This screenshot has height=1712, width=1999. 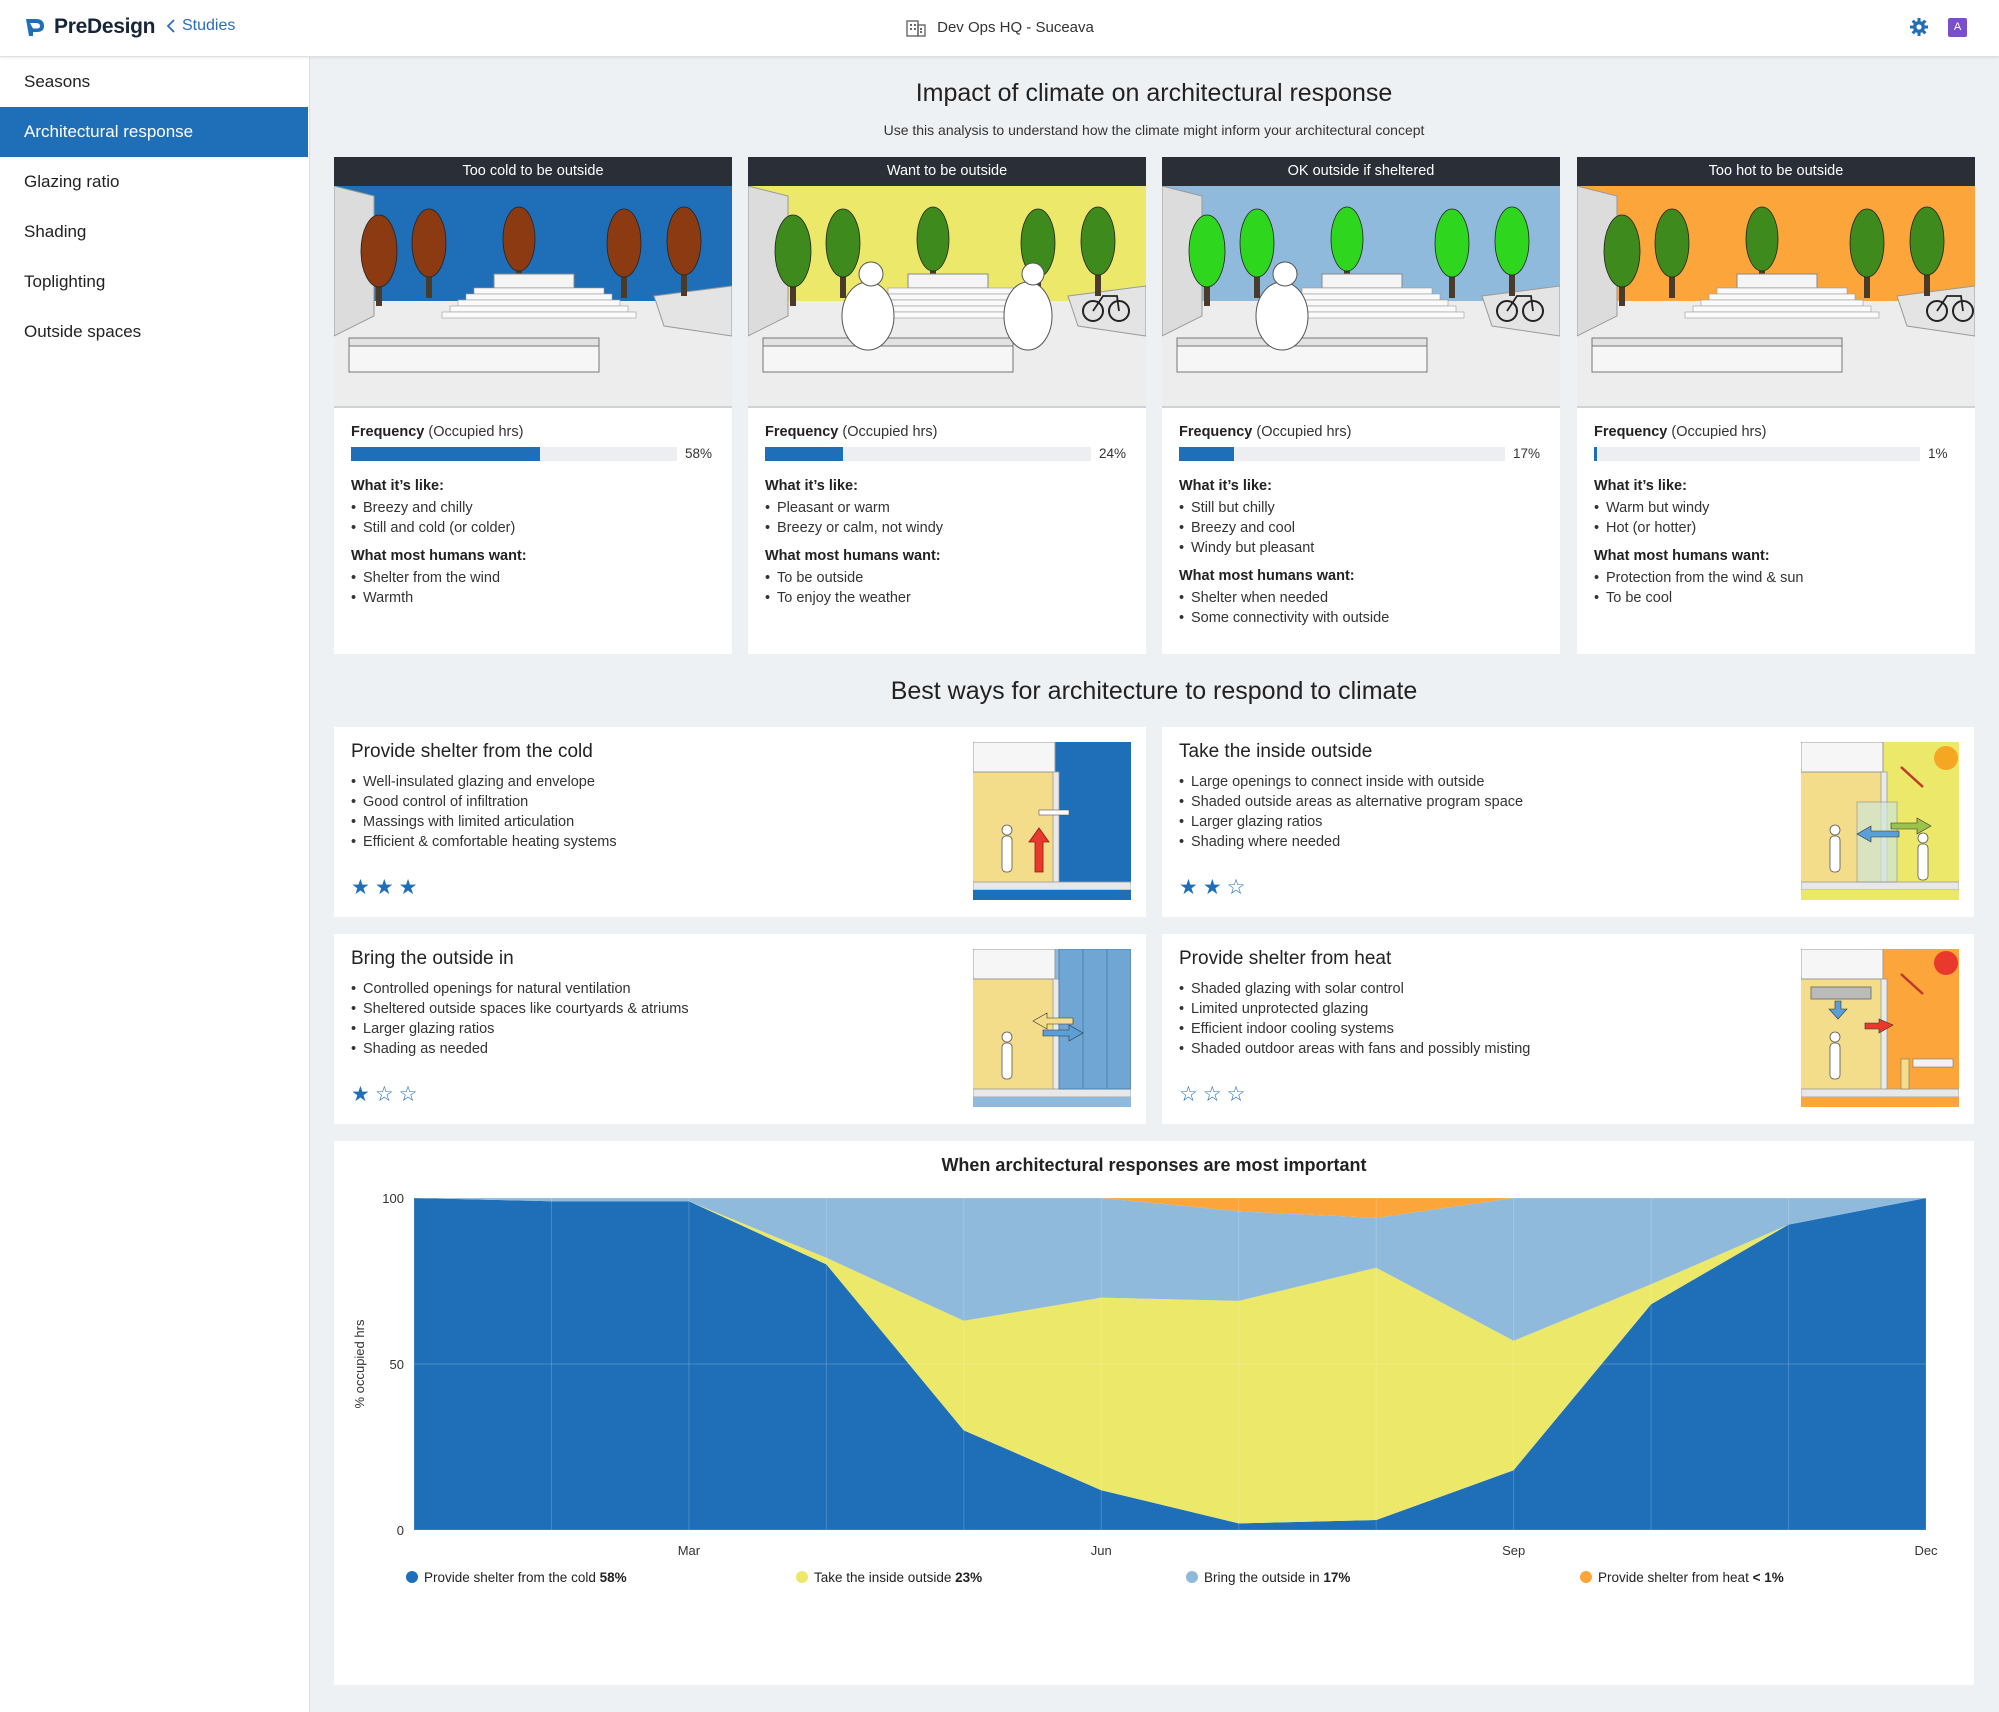 I want to click on legend-series-share: < 1%, so click(x=1768, y=1577).